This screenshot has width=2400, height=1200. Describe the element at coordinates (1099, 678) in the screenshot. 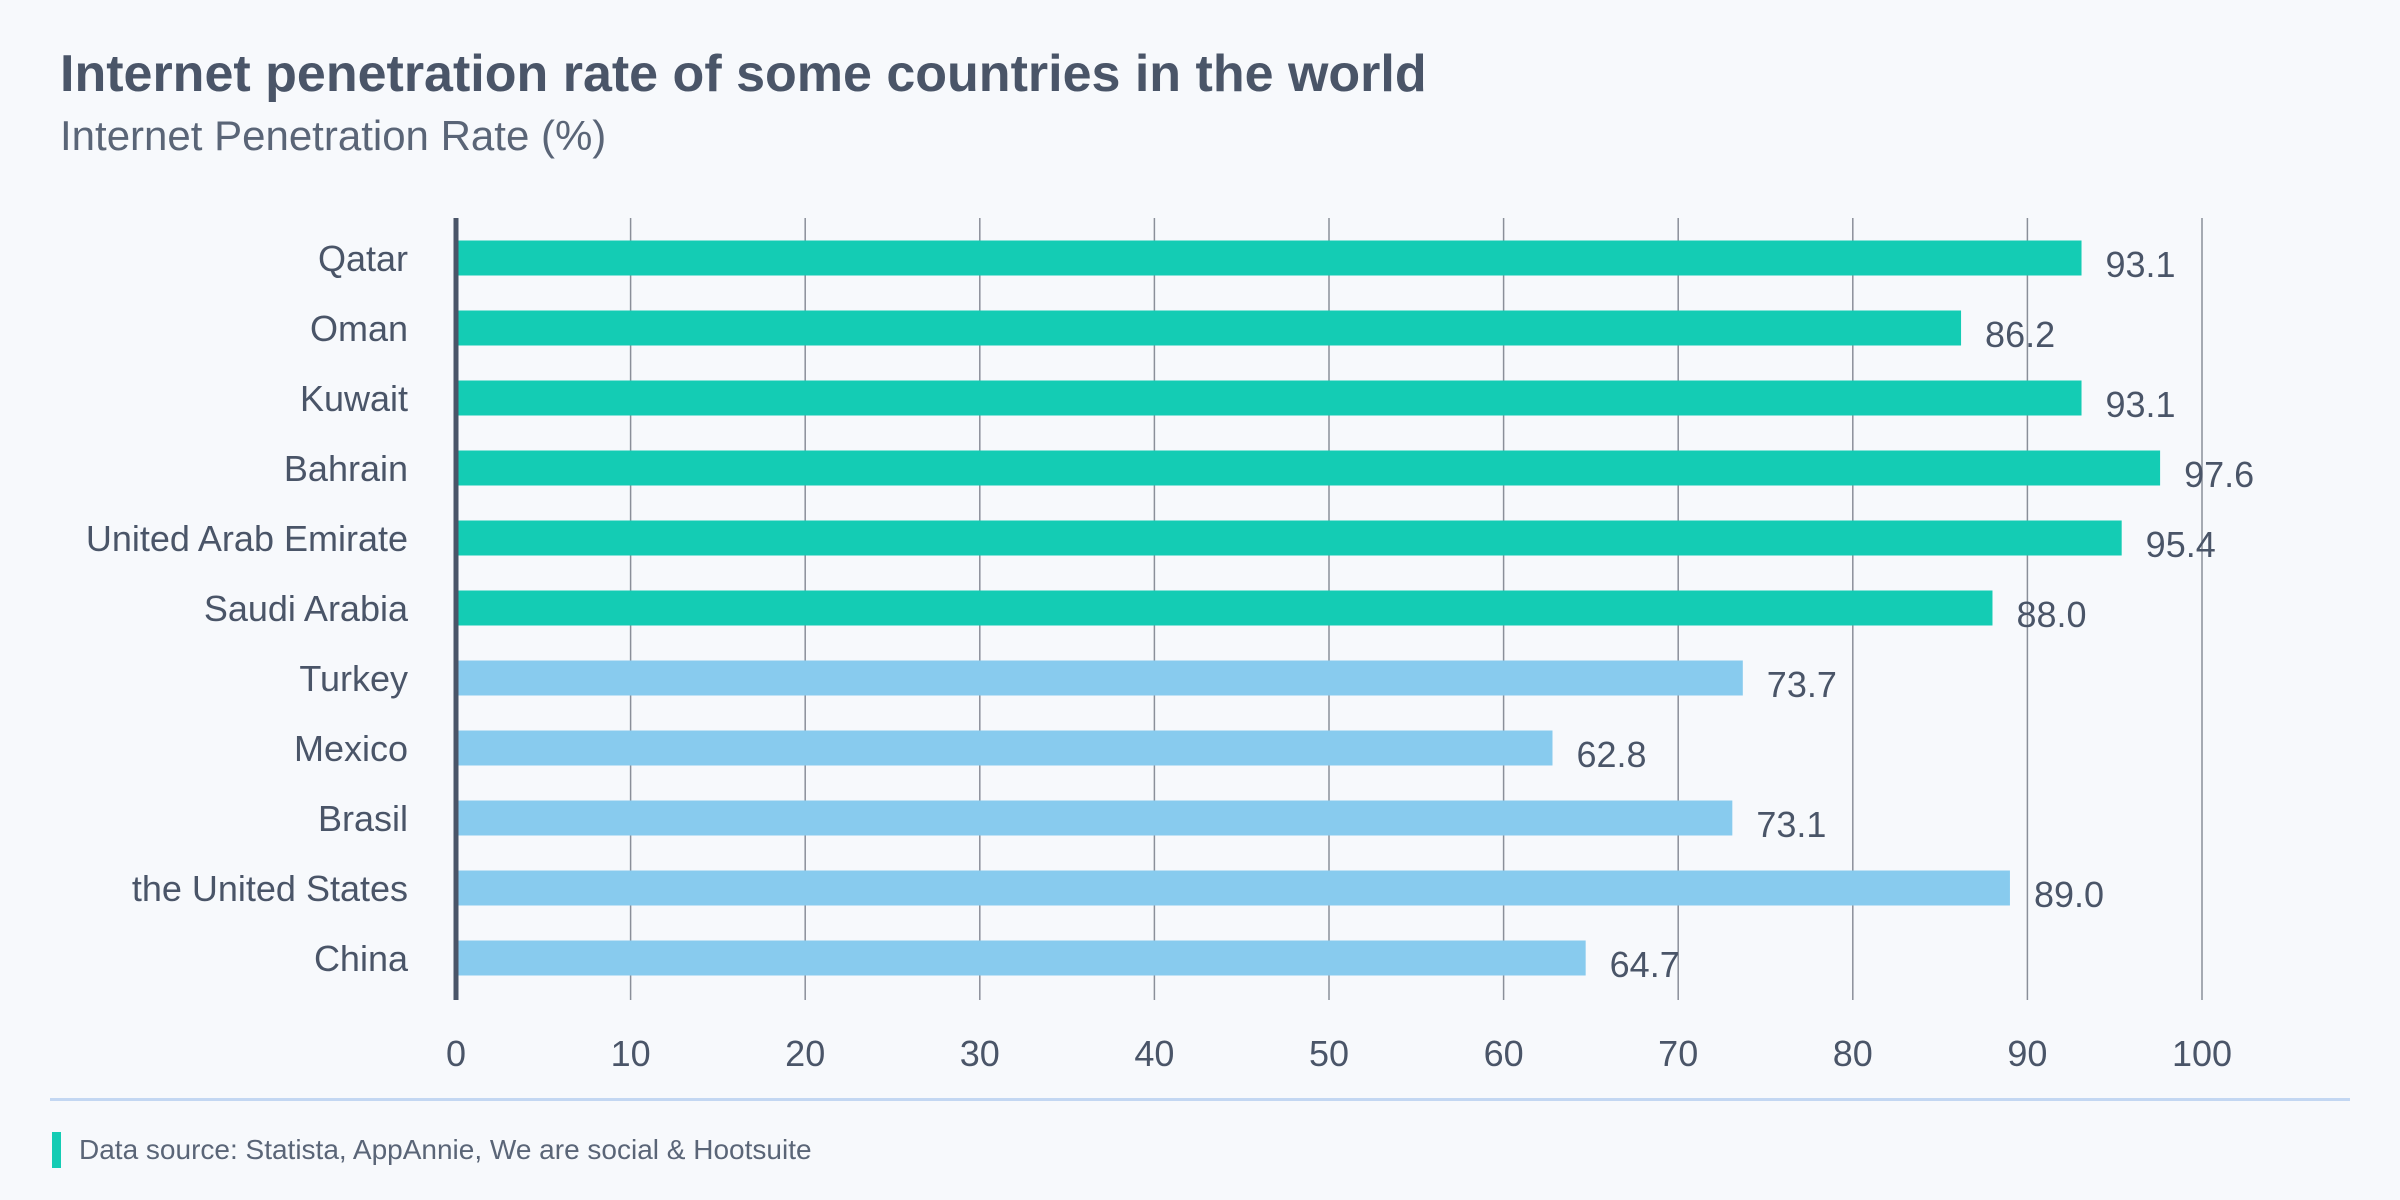

I see `bar-turkey` at that location.